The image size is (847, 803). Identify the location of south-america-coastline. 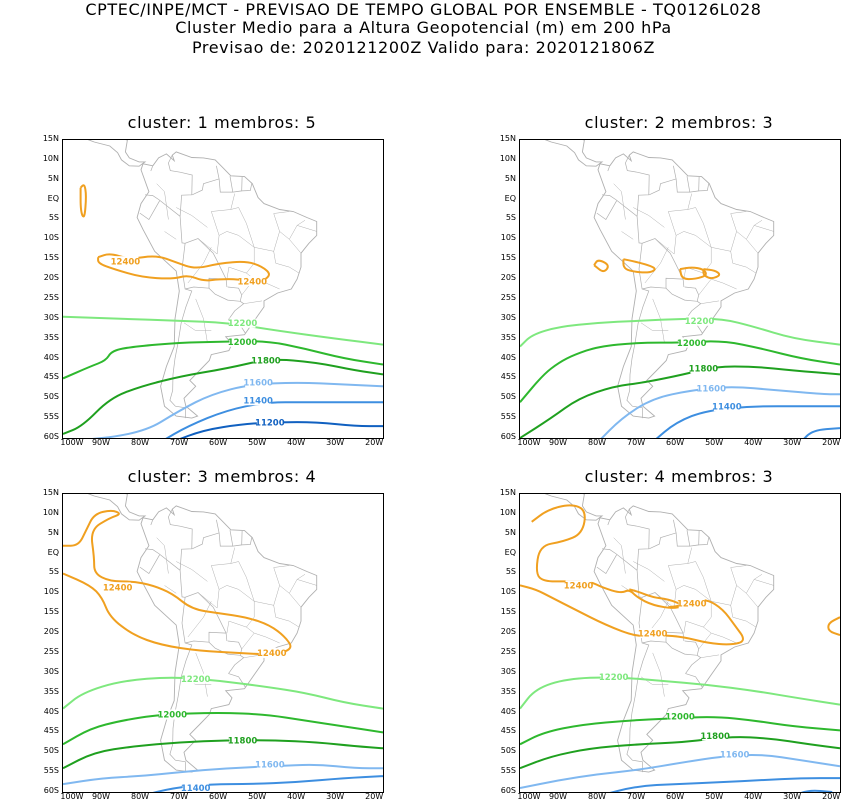
(227, 639).